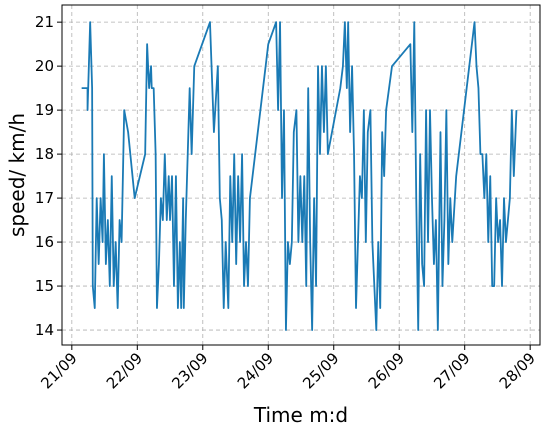 The image size is (550, 430). I want to click on x-axis-label: Time m:d, so click(300, 415).